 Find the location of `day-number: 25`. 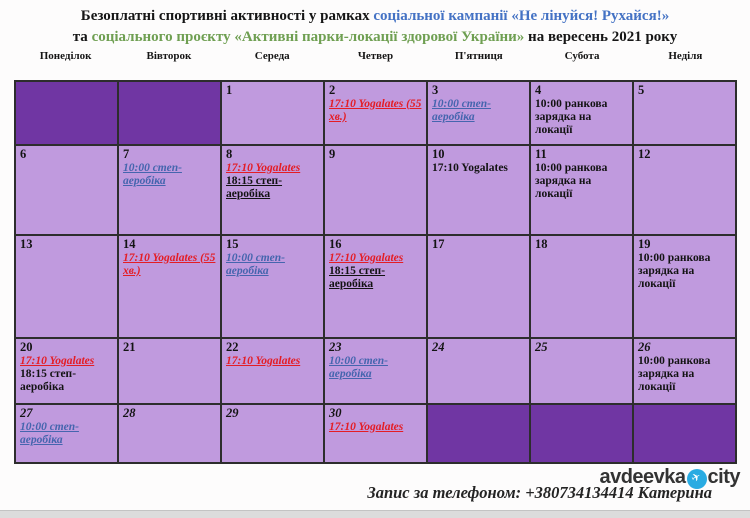

day-number: 25 is located at coordinates (541, 347).